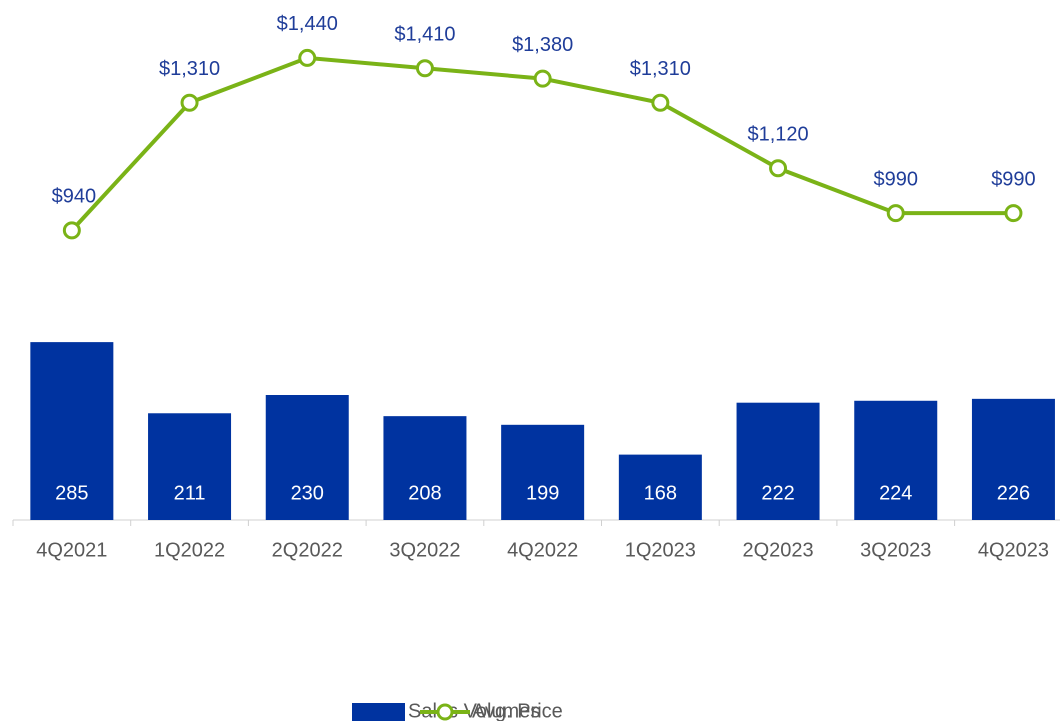 The image size is (1061, 721). Describe the element at coordinates (74, 197) in the screenshot. I see `line-value-label: $940` at that location.